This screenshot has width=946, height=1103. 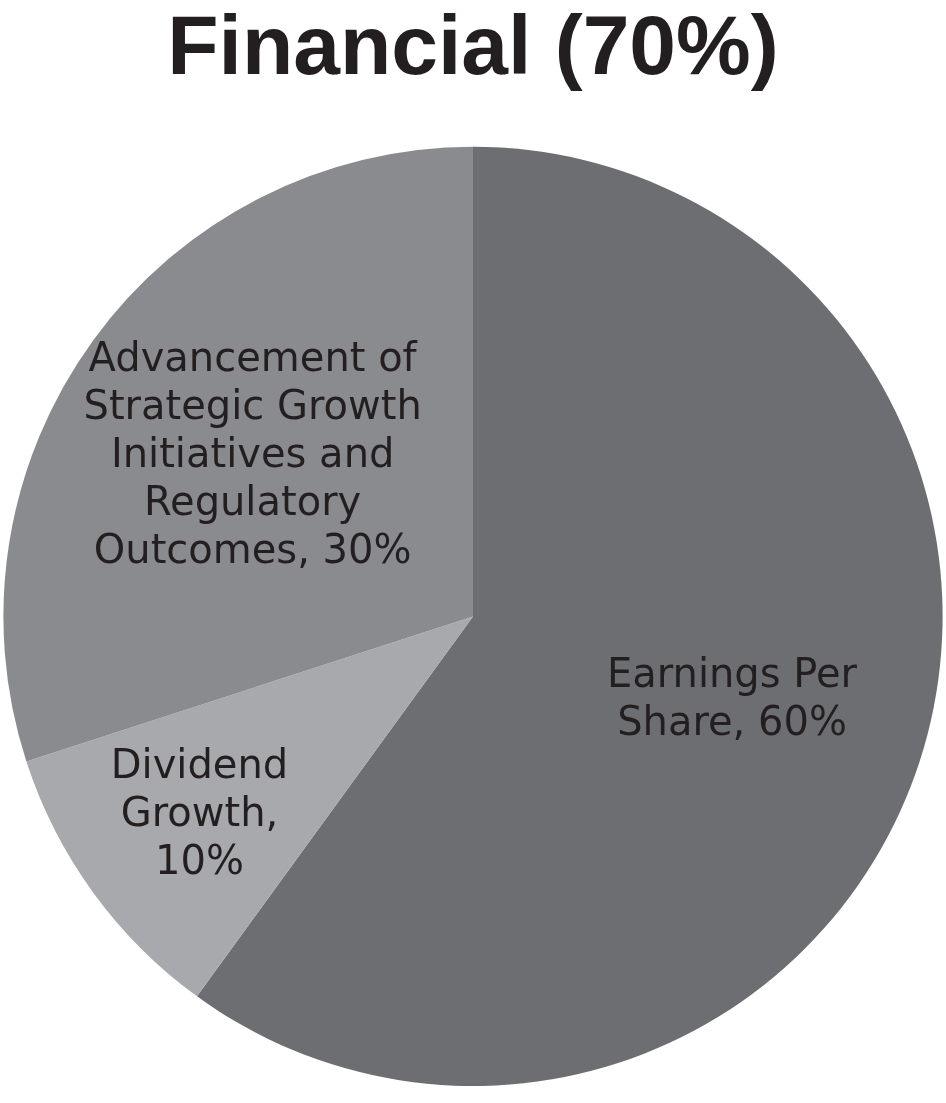 I want to click on slice-label: Earnings Per Share, 60%, so click(x=732, y=696).